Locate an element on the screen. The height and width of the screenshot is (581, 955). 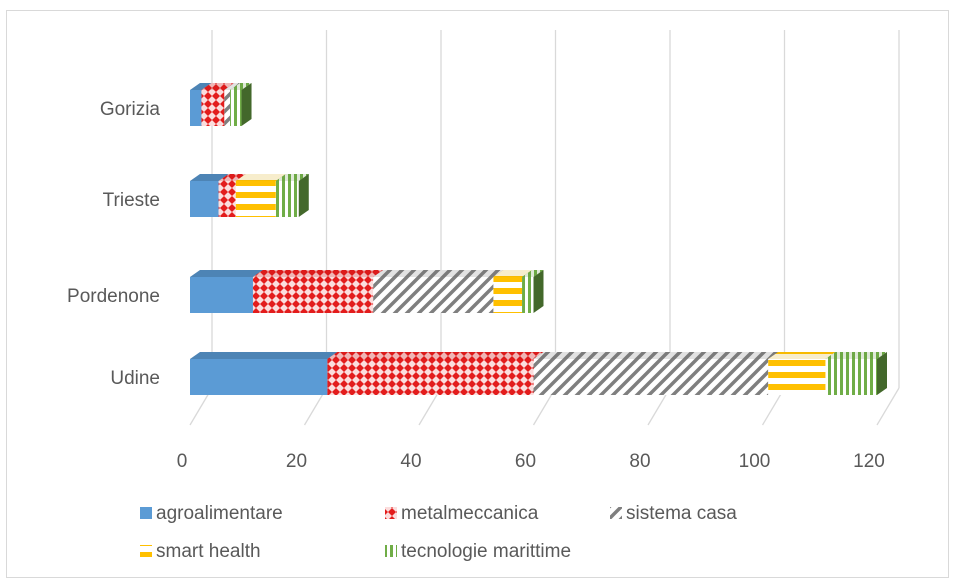
bar-udine-sistema-casa is located at coordinates (656, 373).